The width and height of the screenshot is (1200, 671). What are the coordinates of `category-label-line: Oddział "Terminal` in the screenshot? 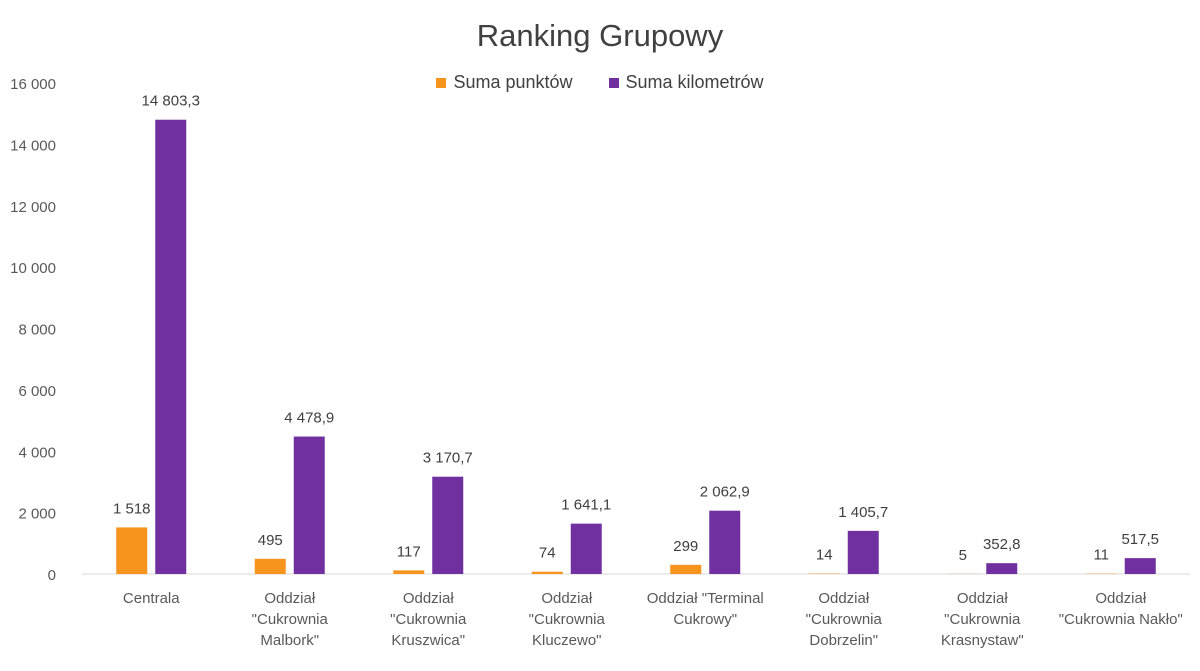 It's located at (705, 598).